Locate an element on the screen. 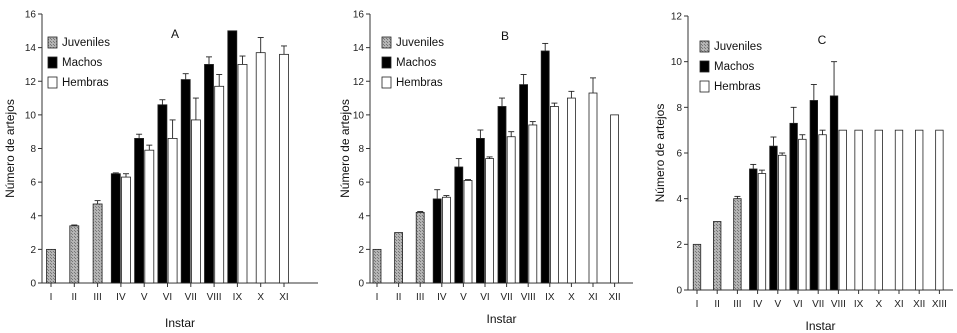 The image size is (957, 333). panel-letter: A is located at coordinates (175, 34).